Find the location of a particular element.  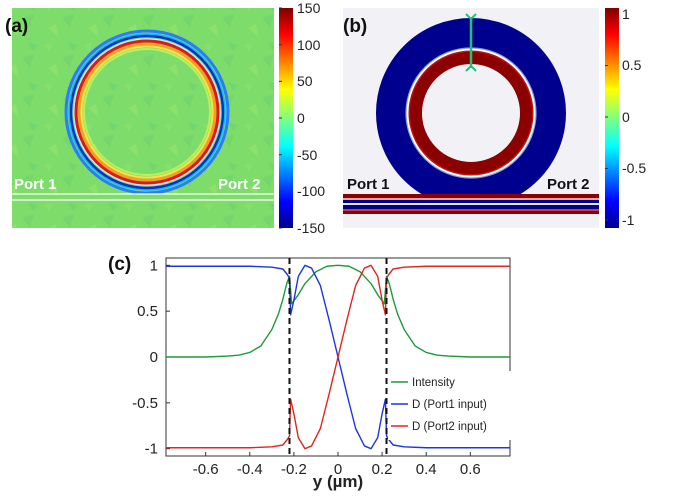

colorbar-a-tick: 0 is located at coordinates (301, 118).